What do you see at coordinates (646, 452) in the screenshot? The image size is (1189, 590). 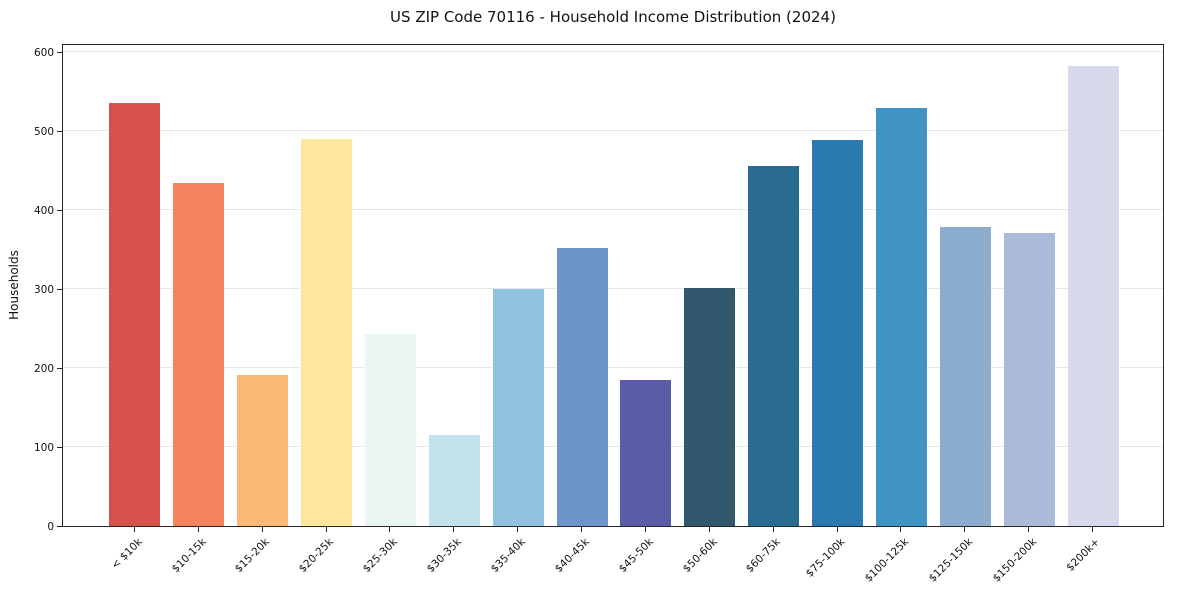 I see `bar-$45-50k` at bounding box center [646, 452].